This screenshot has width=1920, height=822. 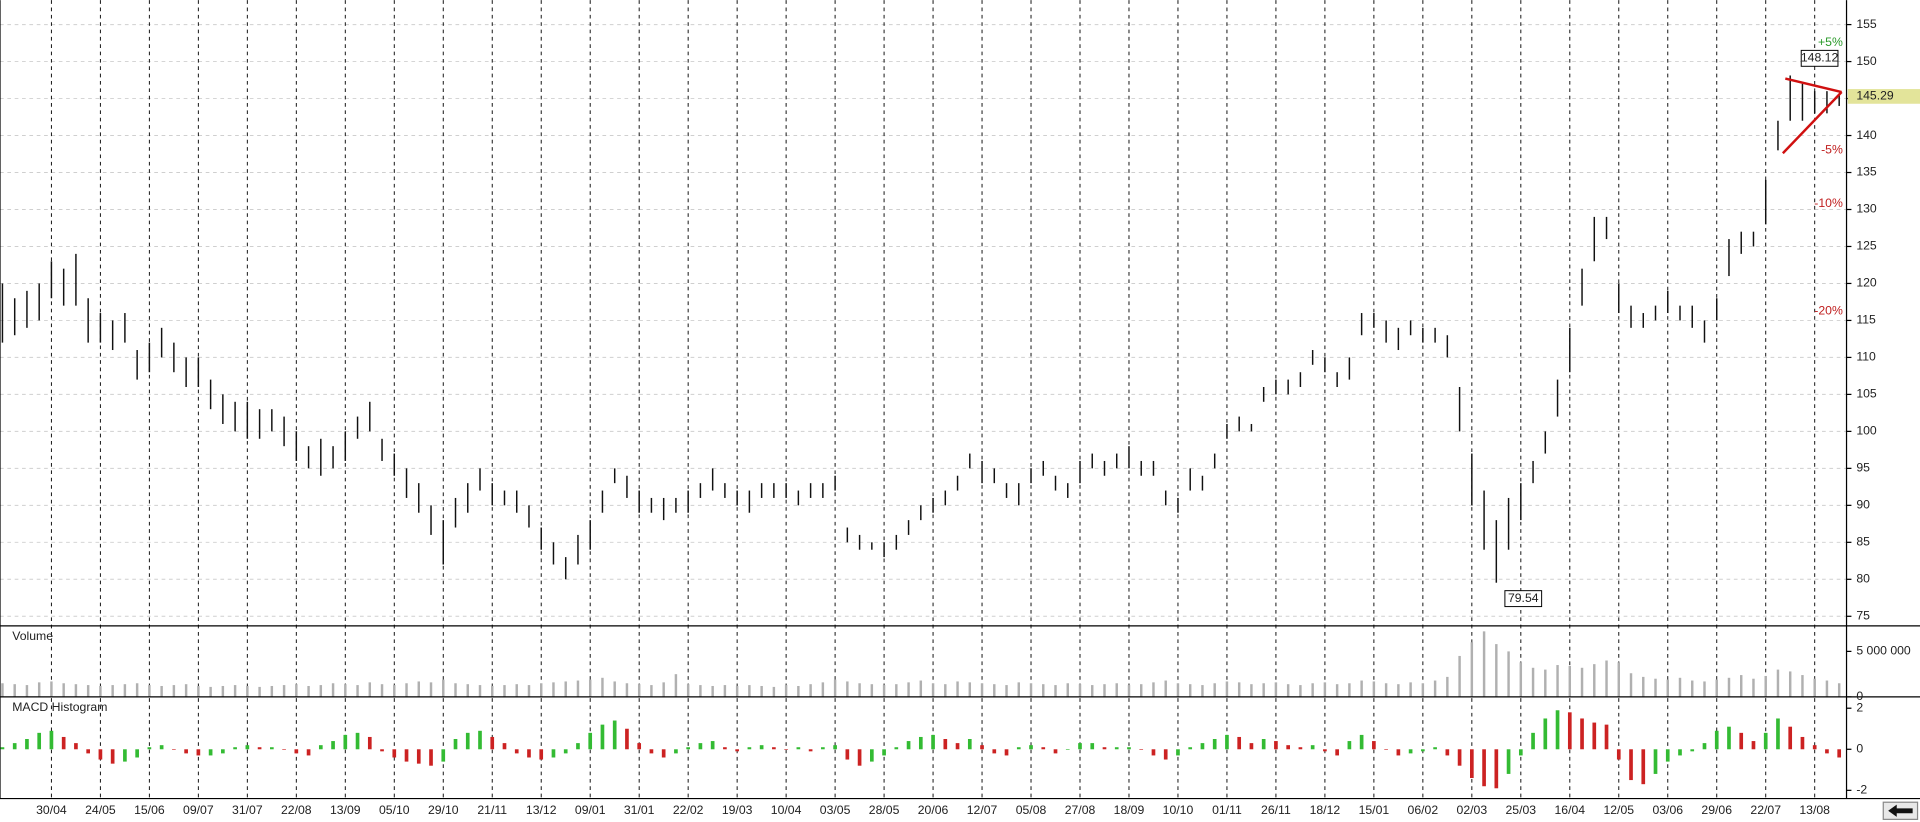 I want to click on y-tick-label: 115, so click(x=1866, y=320).